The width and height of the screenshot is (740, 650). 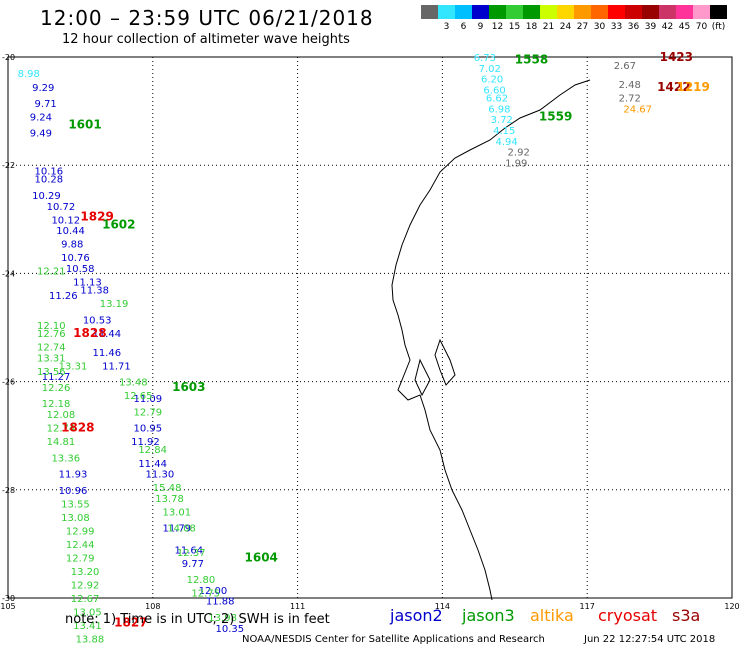 I want to click on y-tick-label: -22, so click(x=8, y=165).